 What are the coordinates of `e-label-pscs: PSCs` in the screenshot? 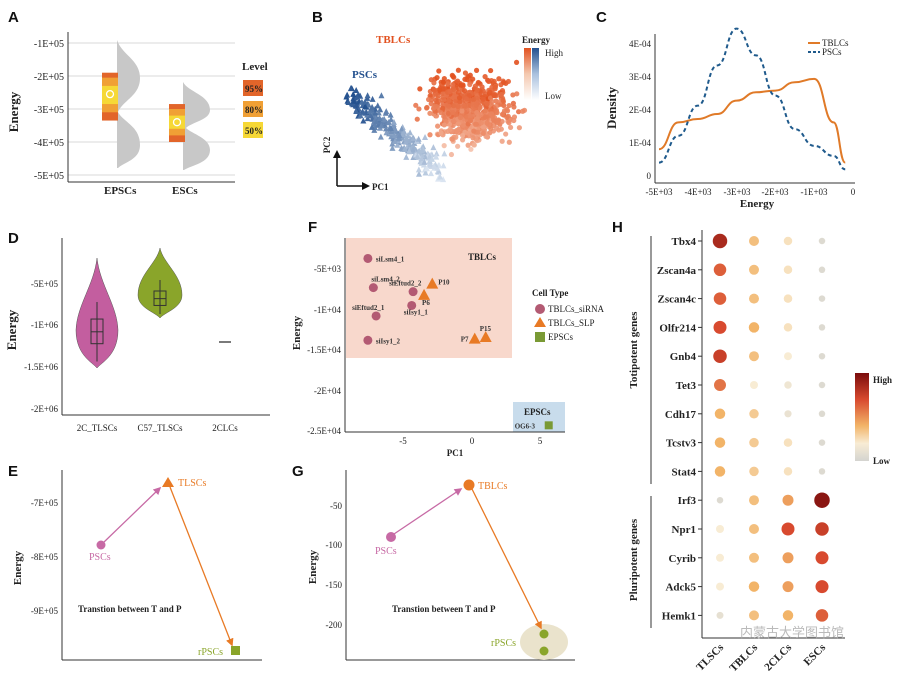 It's located at (100, 557).